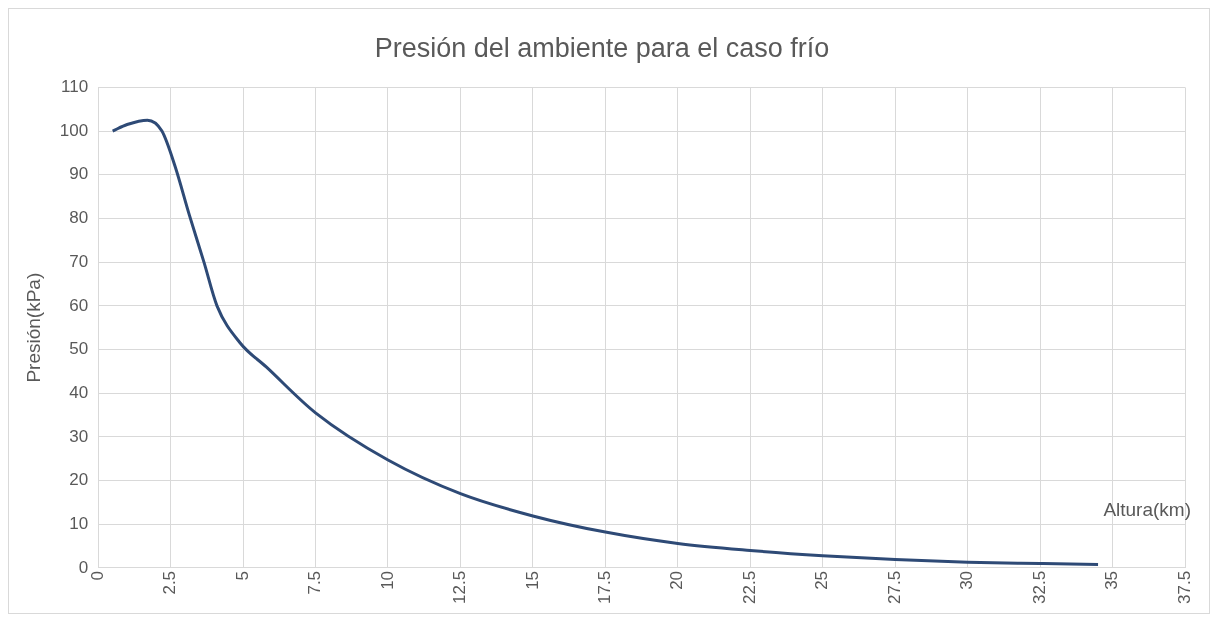 The height and width of the screenshot is (624, 1220). What do you see at coordinates (315, 582) in the screenshot?
I see `x-tick-label: 7.5` at bounding box center [315, 582].